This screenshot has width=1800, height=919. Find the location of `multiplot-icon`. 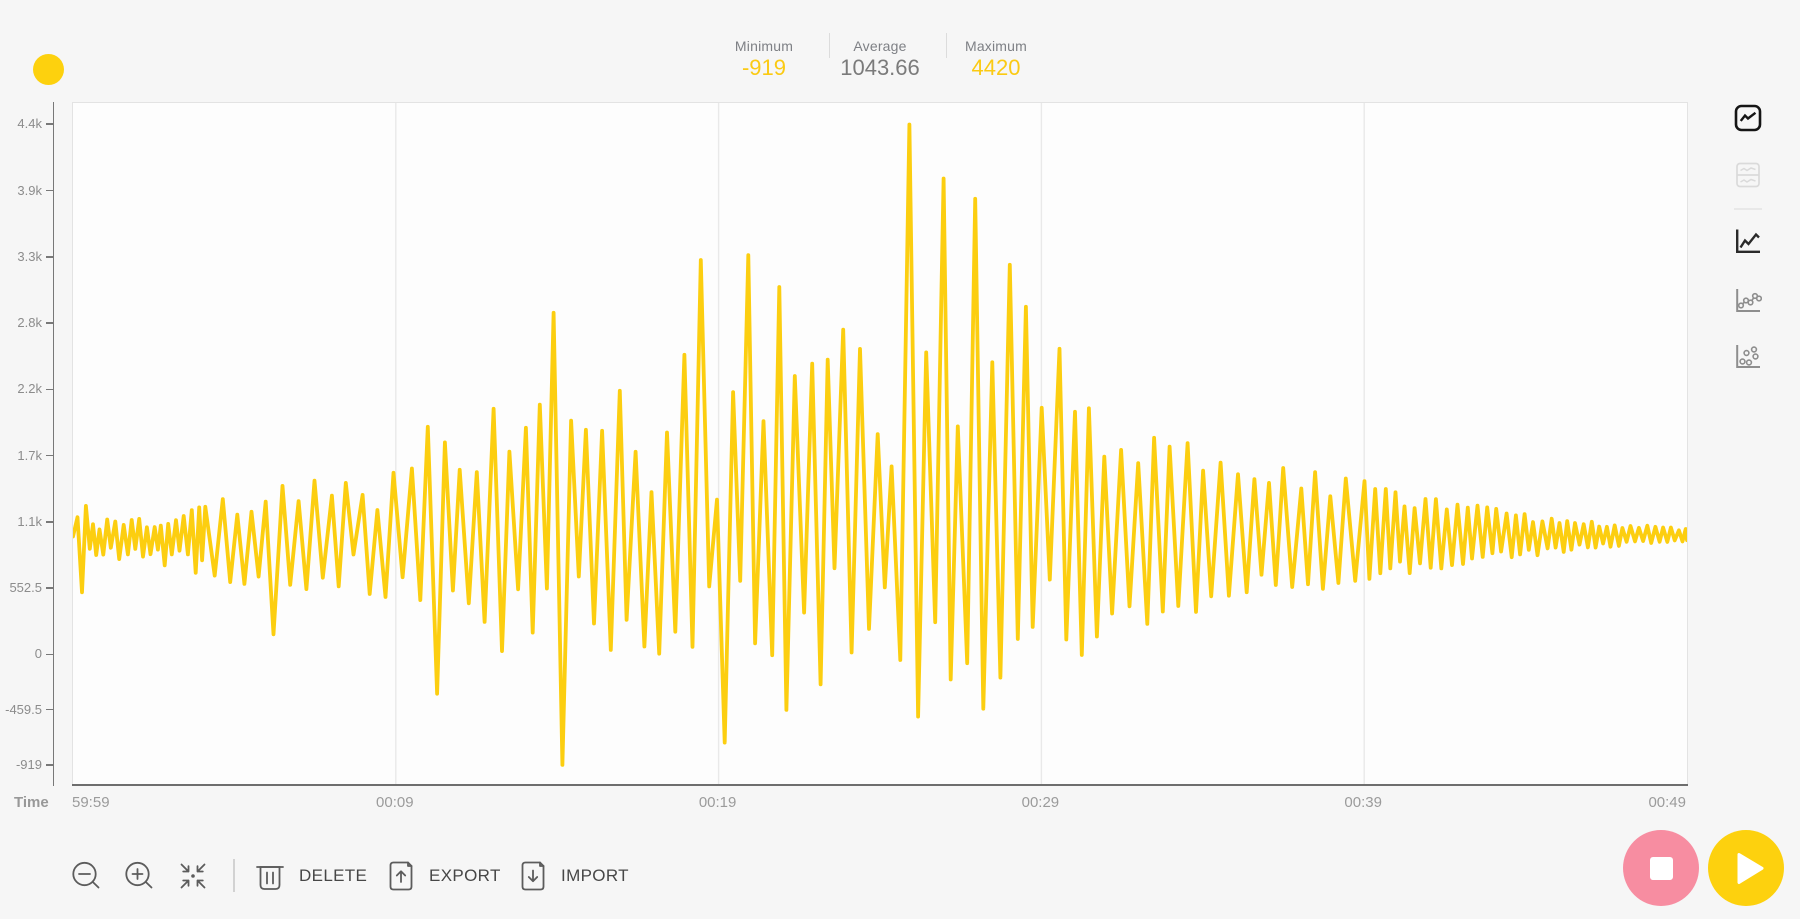

multiplot-icon is located at coordinates (1748, 175).